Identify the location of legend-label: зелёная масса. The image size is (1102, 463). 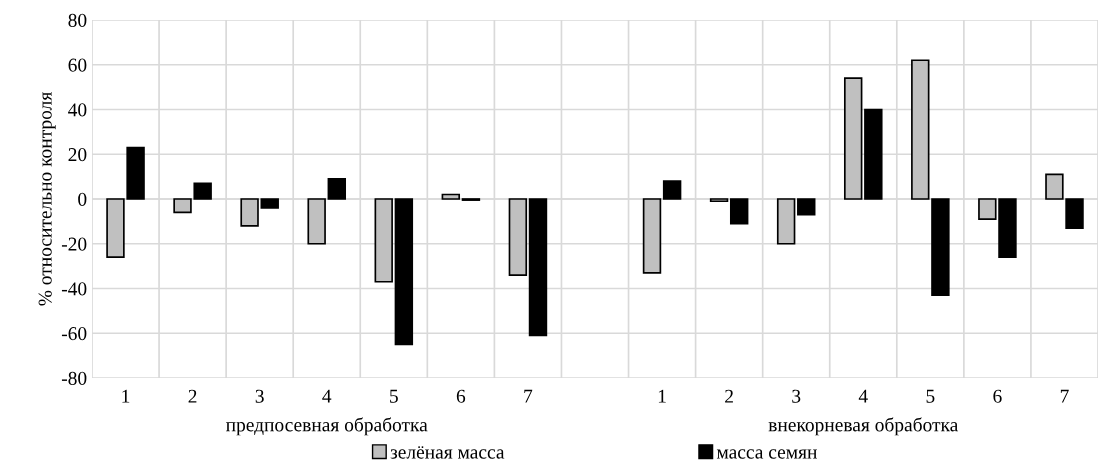
(447, 452).